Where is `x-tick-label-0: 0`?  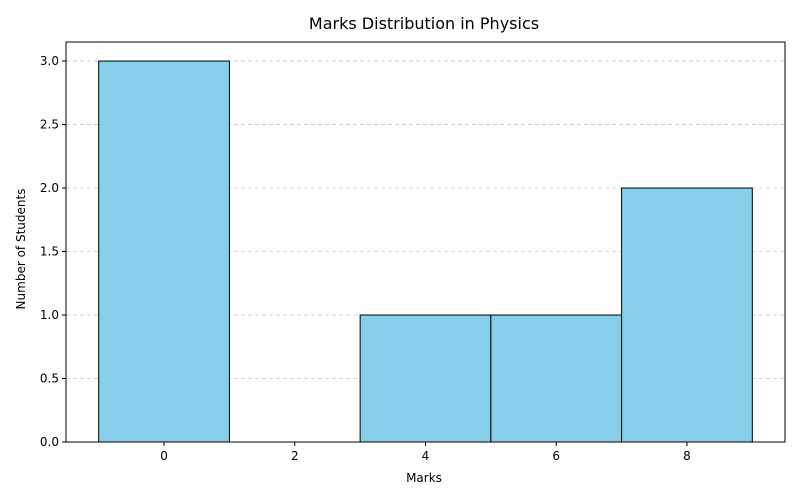 x-tick-label-0: 0 is located at coordinates (164, 456).